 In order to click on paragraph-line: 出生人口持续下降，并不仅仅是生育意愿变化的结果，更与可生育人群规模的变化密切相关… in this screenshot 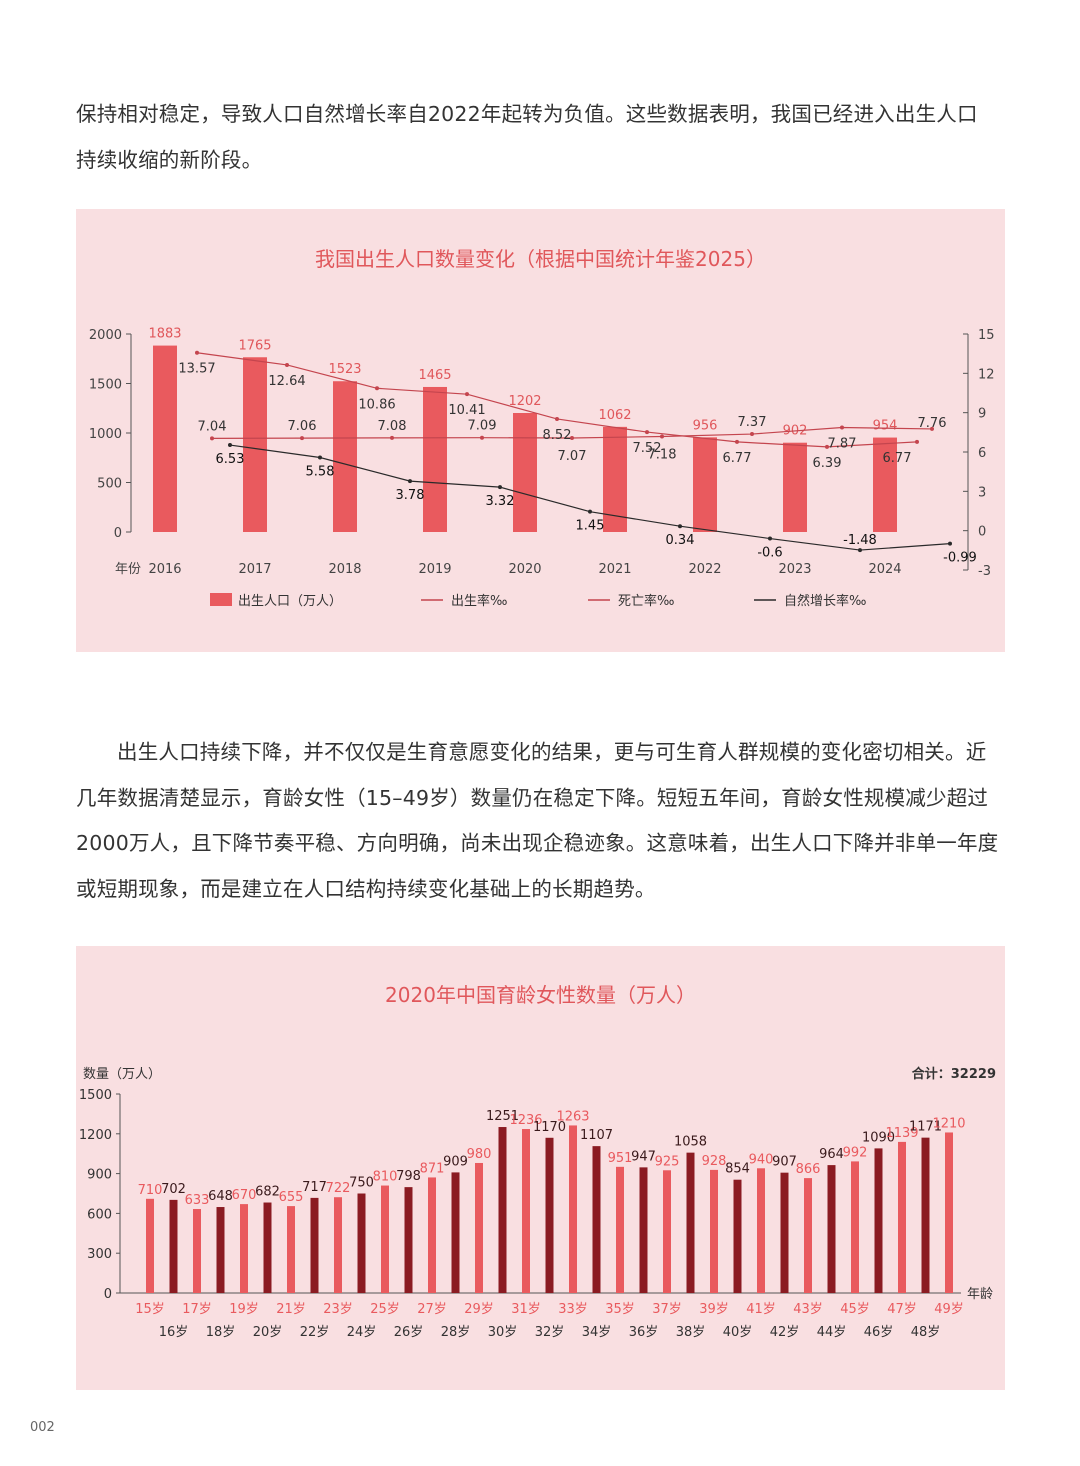, I will do `click(552, 752)`.